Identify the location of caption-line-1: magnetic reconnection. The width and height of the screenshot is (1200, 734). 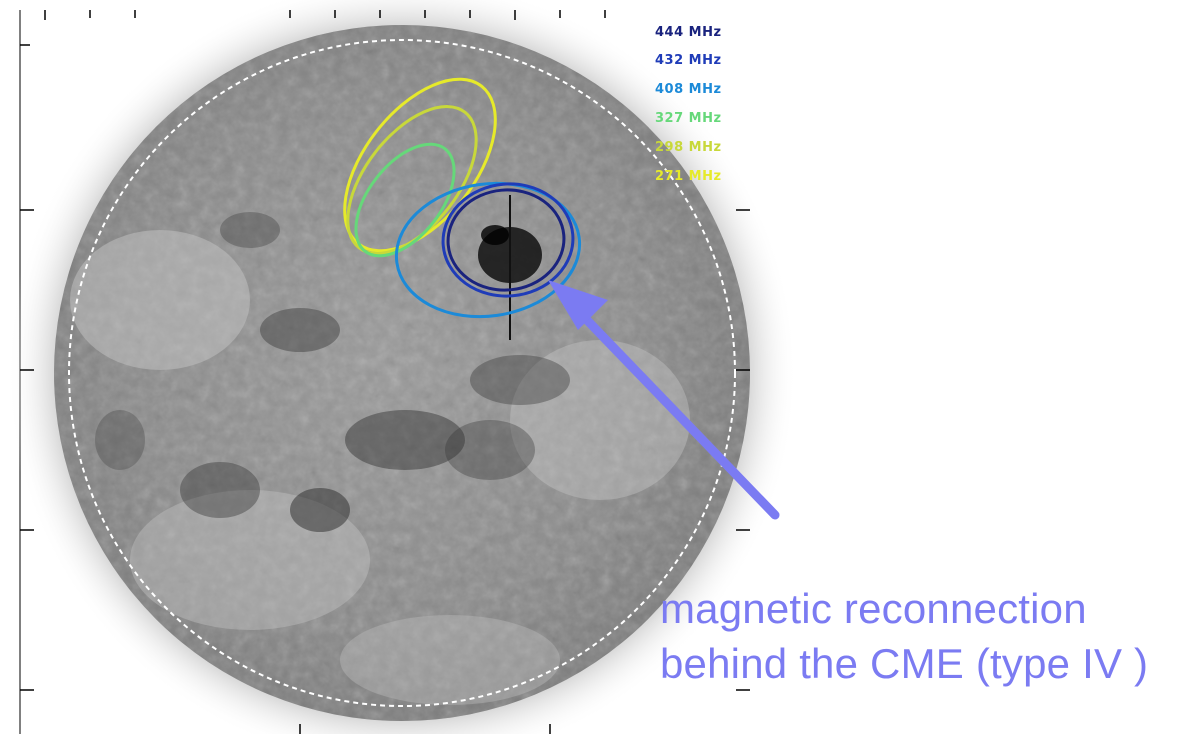
(873, 608).